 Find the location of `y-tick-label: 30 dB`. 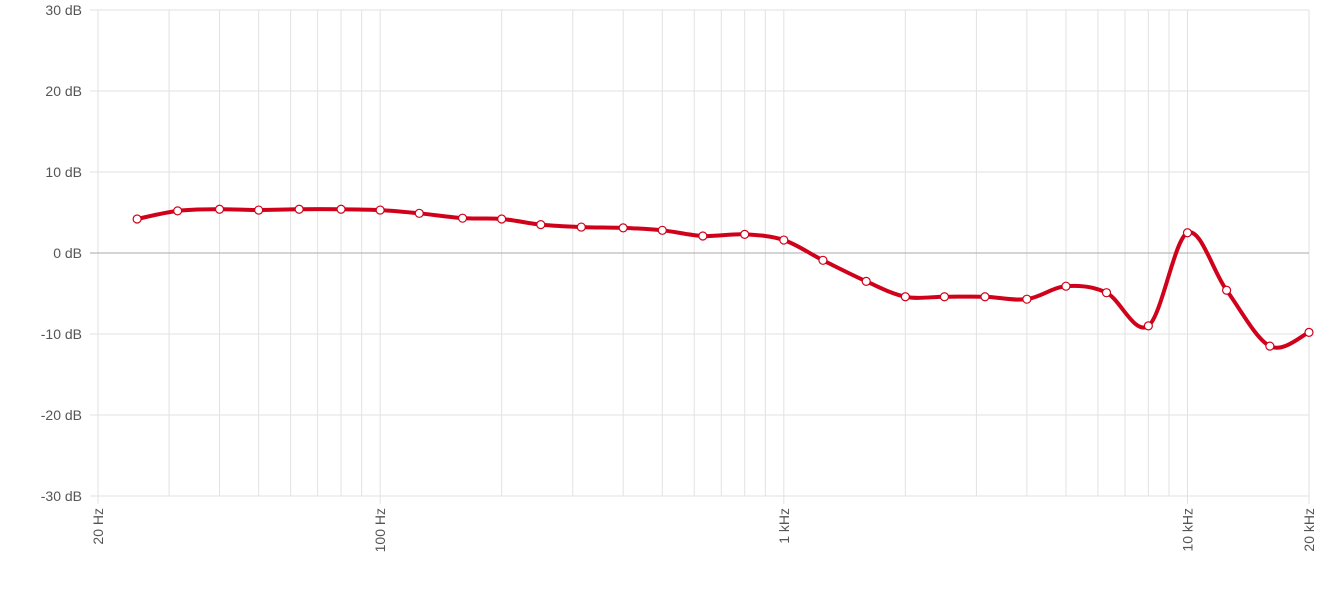

y-tick-label: 30 dB is located at coordinates (63, 10).